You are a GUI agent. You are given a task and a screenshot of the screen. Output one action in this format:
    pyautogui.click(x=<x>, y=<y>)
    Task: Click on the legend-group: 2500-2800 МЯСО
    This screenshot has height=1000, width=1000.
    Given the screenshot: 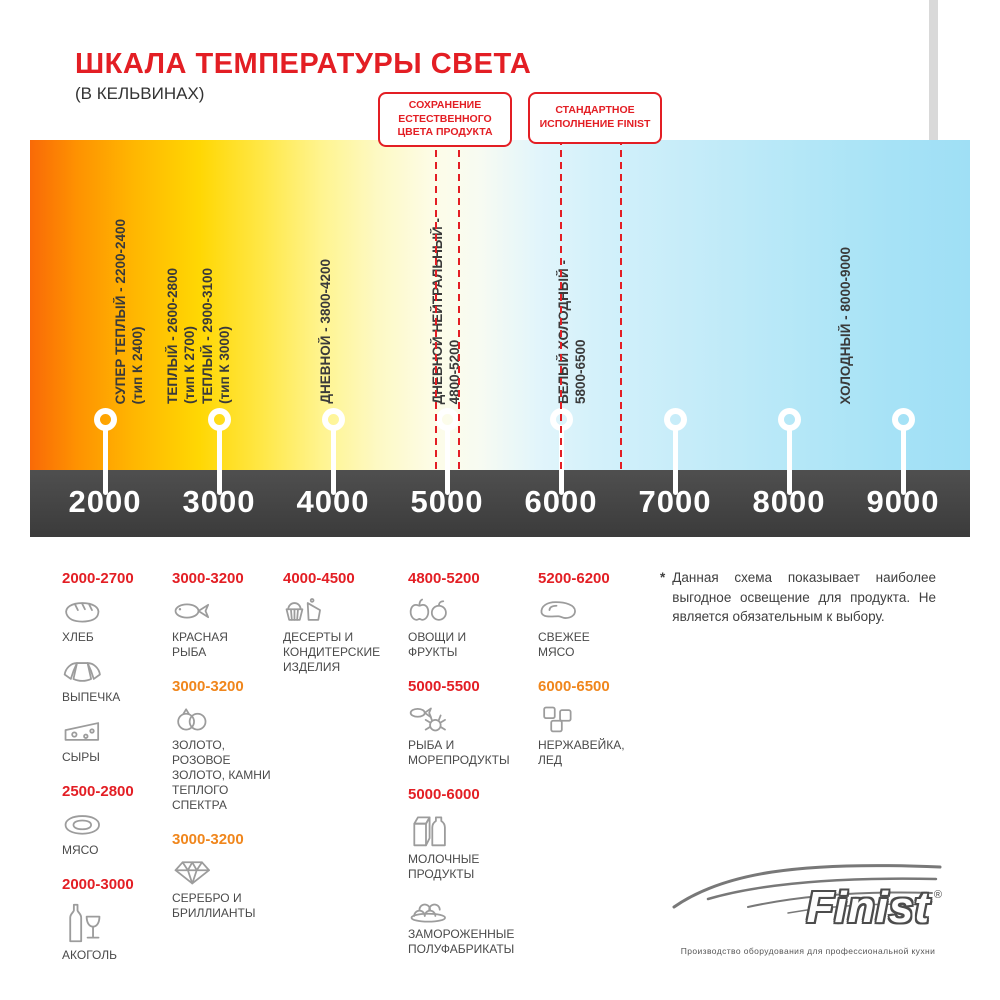 What is the action you would take?
    pyautogui.click(x=113, y=820)
    